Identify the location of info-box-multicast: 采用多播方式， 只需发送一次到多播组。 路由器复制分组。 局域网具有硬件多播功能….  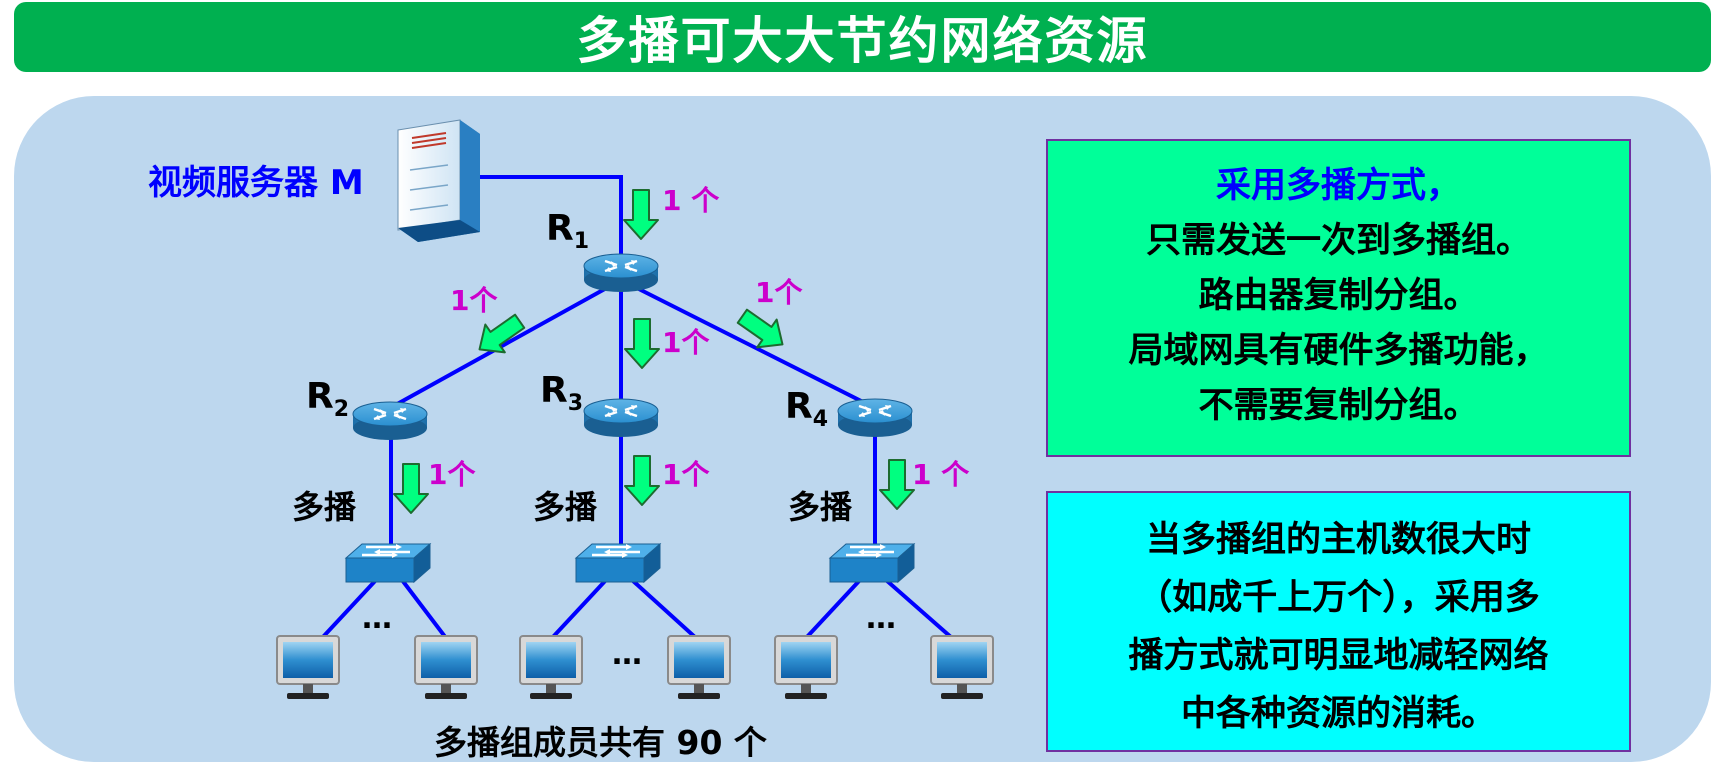
(1338, 298).